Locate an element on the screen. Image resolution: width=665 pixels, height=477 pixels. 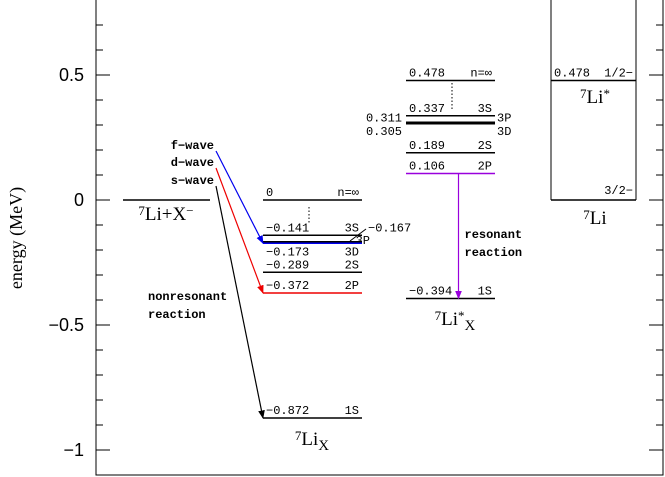
label-part: Li+X is located at coordinates (166, 214).